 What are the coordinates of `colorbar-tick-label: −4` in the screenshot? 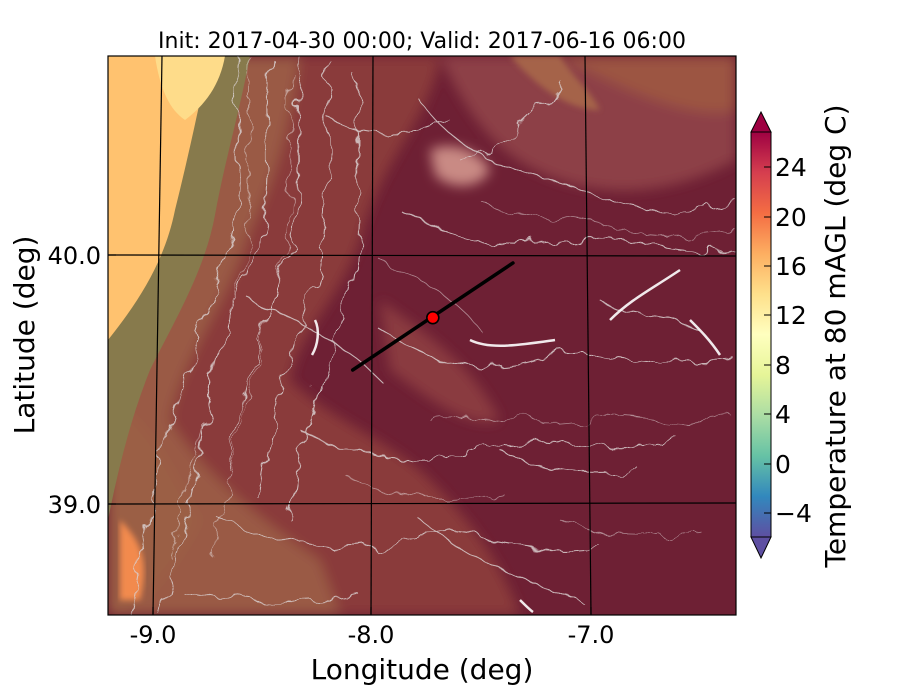 It's located at (793, 513).